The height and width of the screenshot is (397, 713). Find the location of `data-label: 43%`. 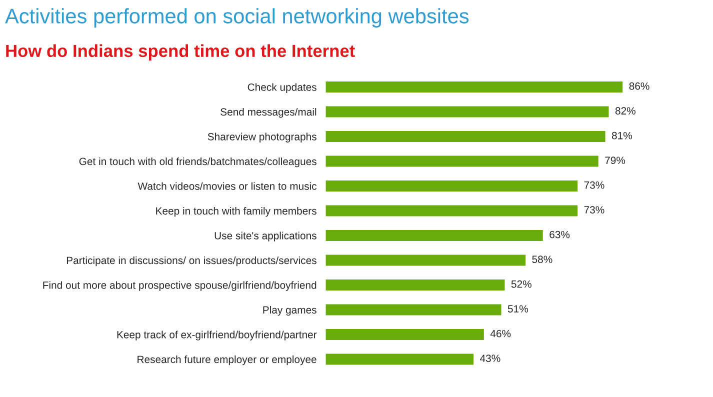

data-label: 43% is located at coordinates (490, 358).